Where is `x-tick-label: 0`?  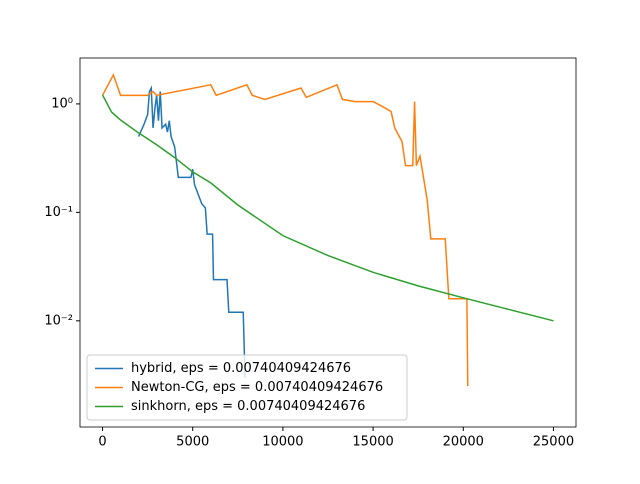 x-tick-label: 0 is located at coordinates (102, 442).